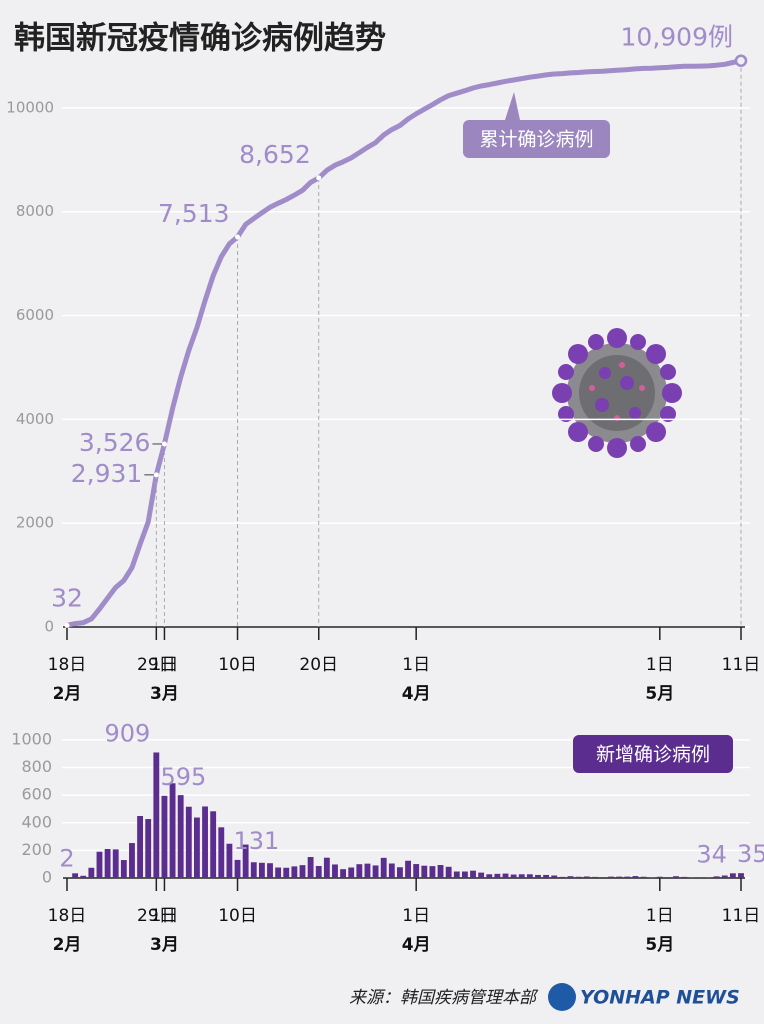 The height and width of the screenshot is (1024, 764). What do you see at coordinates (711, 854) in the screenshot?
I see `value-label: 34` at bounding box center [711, 854].